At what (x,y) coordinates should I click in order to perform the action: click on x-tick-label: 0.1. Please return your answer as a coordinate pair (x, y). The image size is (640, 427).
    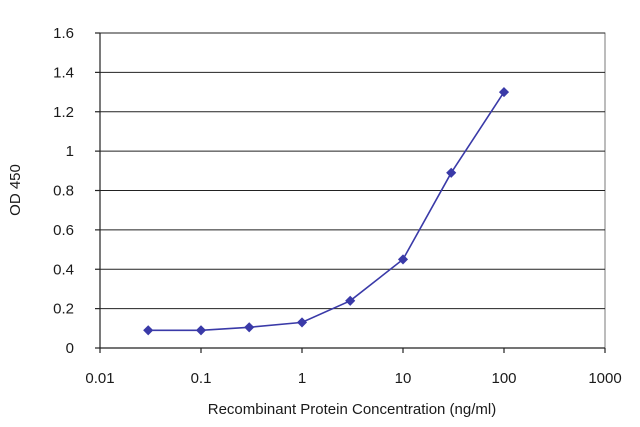
    Looking at the image, I should click on (201, 378).